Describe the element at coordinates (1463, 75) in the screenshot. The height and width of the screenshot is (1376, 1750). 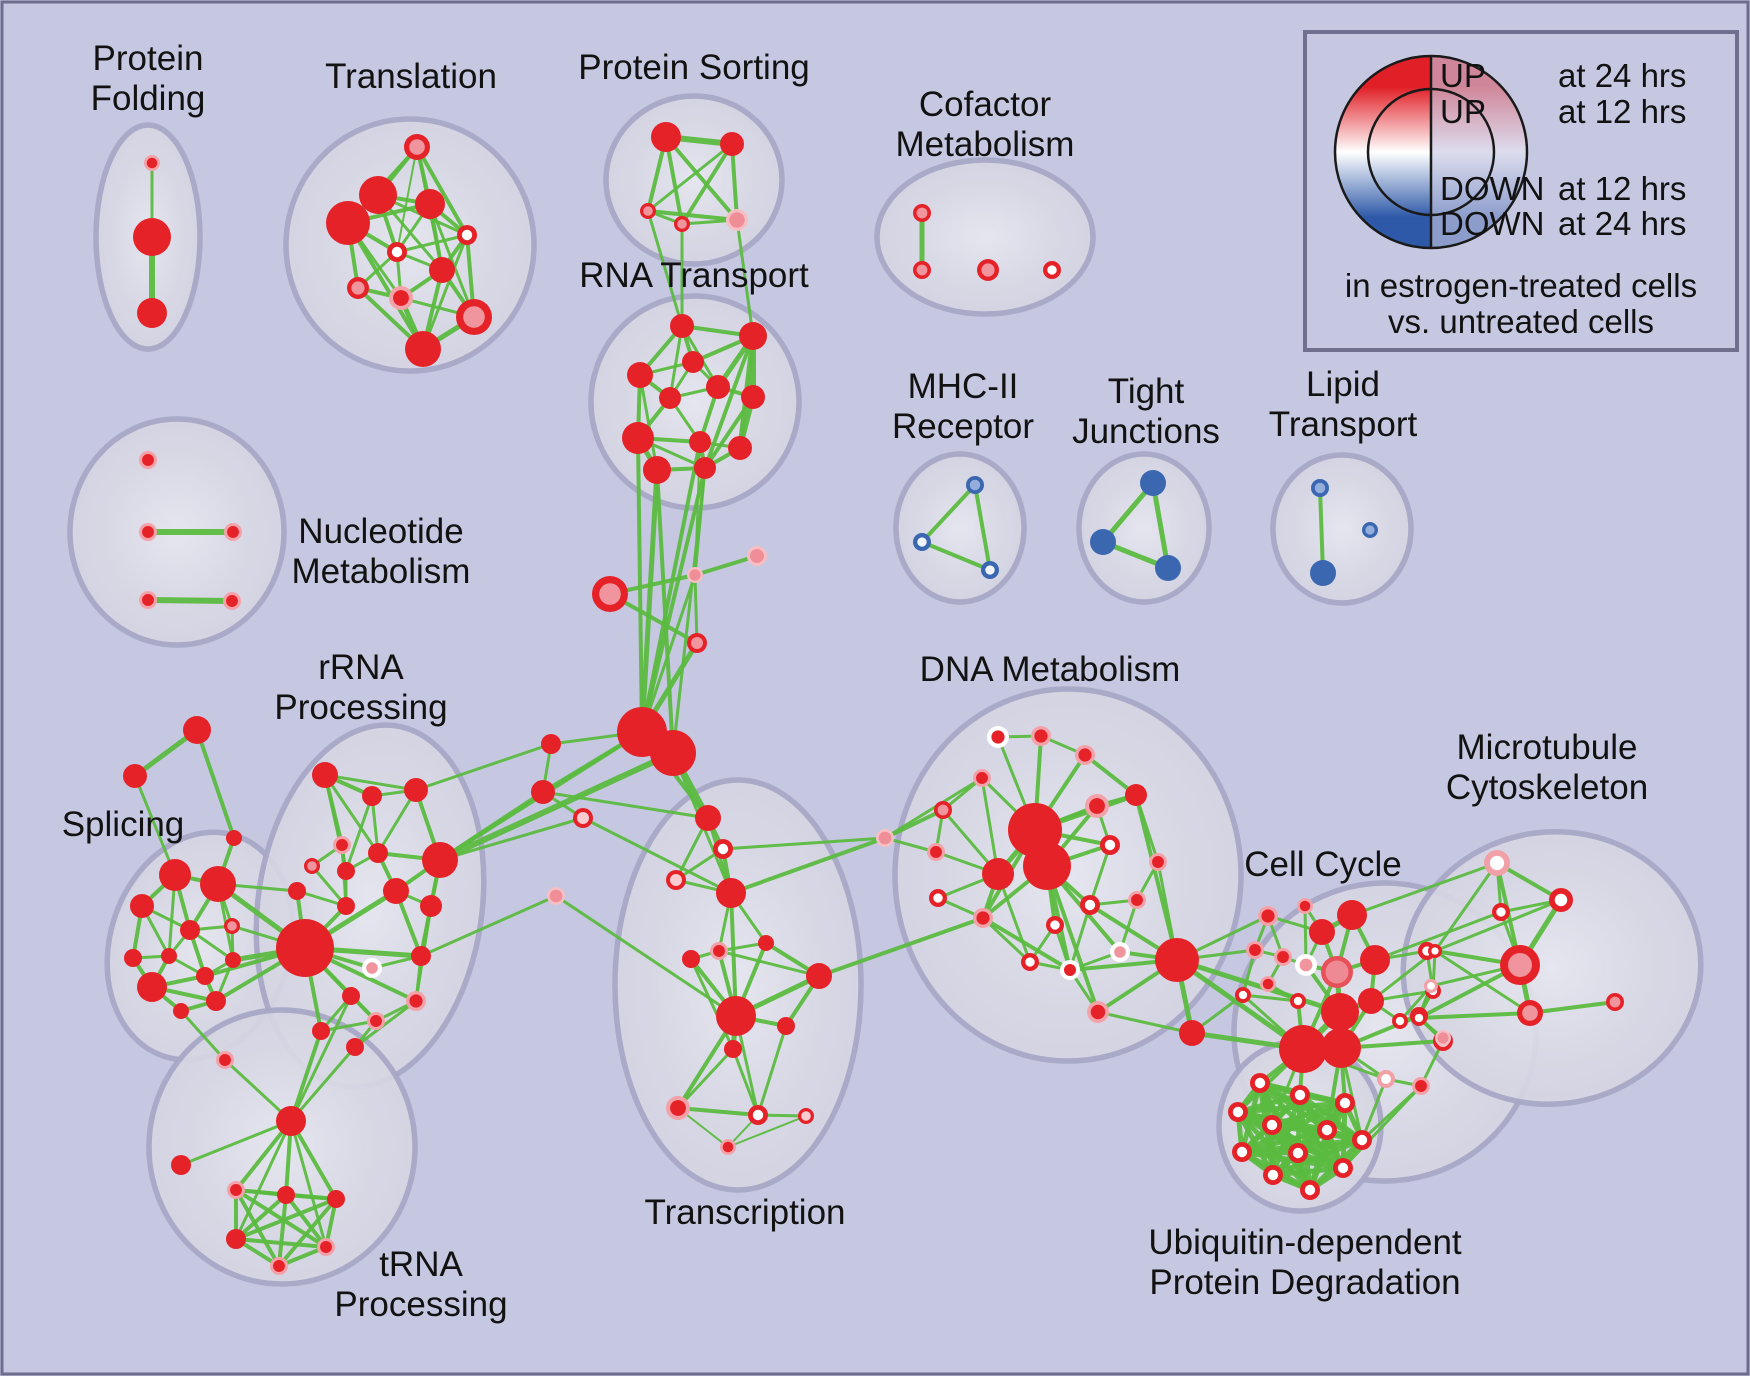
I see `legend-direction-label-0: UP` at that location.